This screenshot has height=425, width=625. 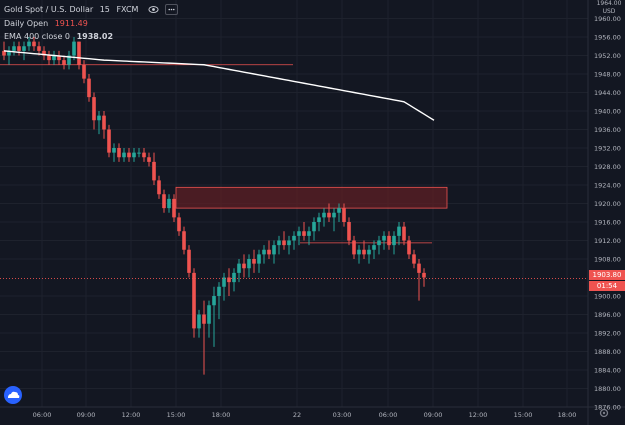 What do you see at coordinates (607, 286) in the screenshot?
I see `countdown-tag: 01:54` at bounding box center [607, 286].